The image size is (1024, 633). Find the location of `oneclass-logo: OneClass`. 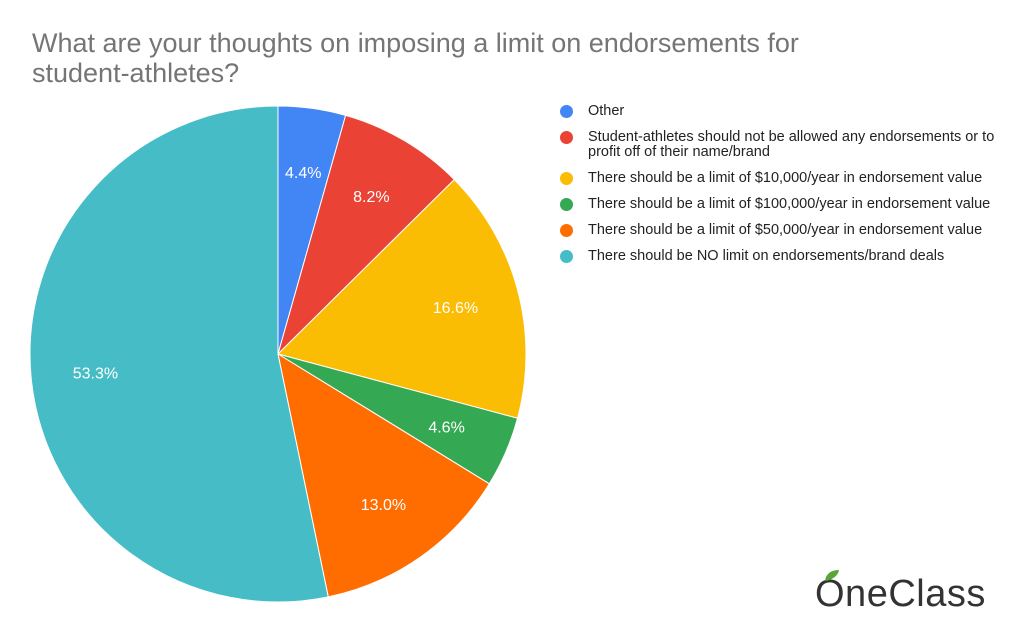

oneclass-logo: OneClass is located at coordinates (900, 593).